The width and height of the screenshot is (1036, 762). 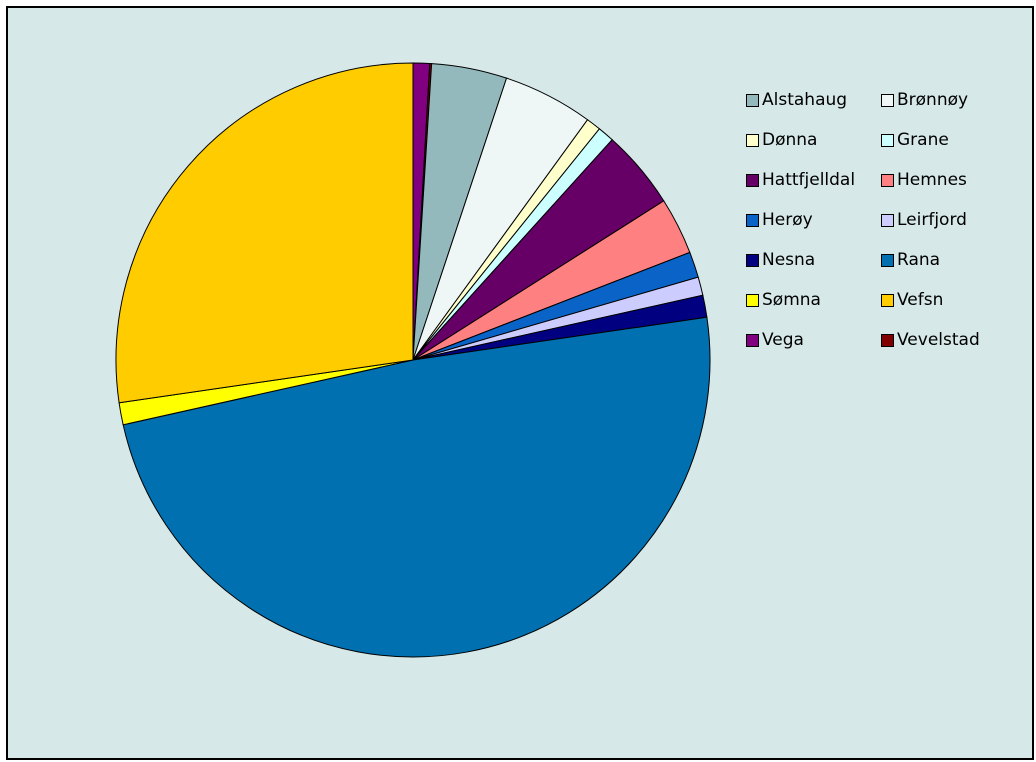 I want to click on legend-item: Rana, so click(x=951, y=260).